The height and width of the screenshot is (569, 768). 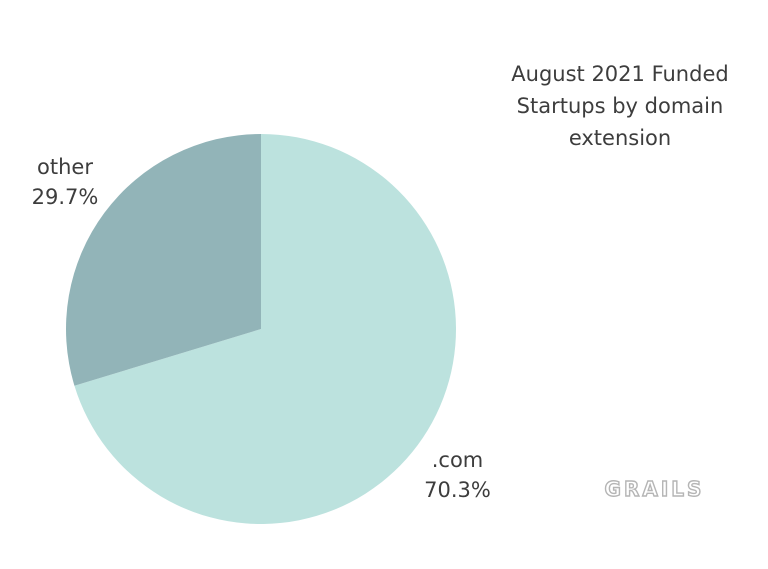 I want to click on slice-label-other: other 29.7%, so click(x=65, y=182).